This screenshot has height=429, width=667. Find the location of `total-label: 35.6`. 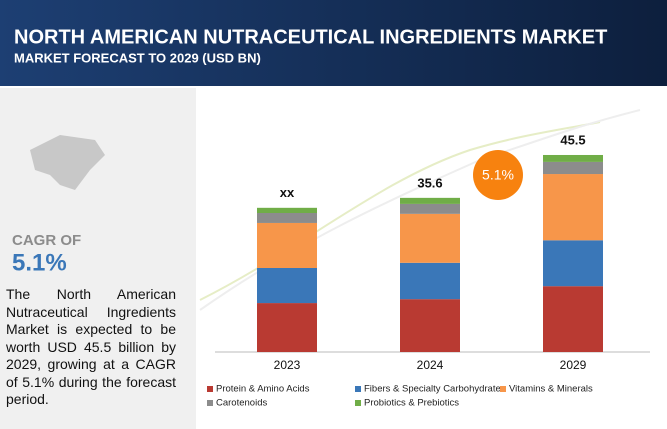

total-label: 35.6 is located at coordinates (429, 182).